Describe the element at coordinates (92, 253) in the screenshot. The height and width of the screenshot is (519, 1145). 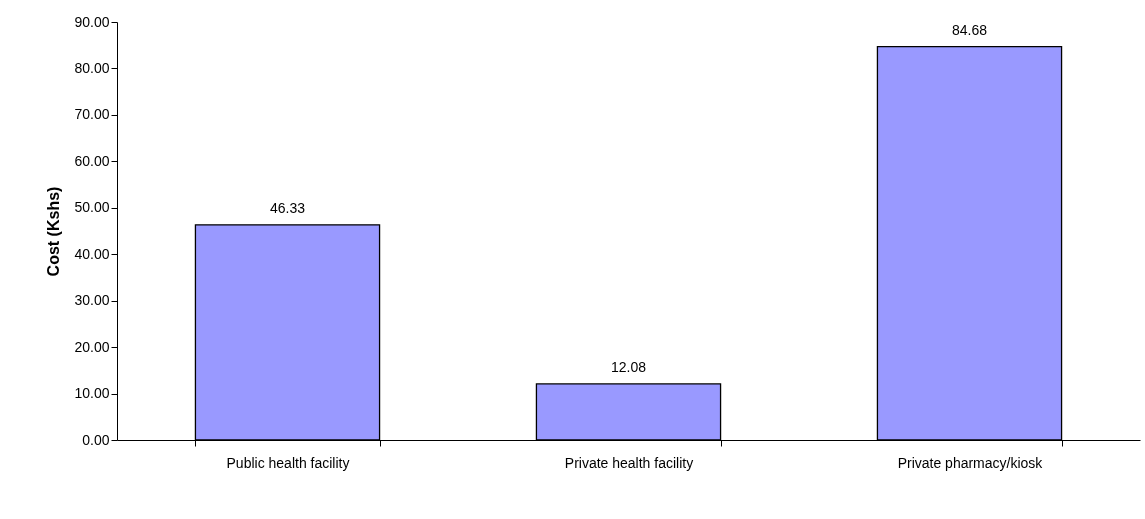
I see `y-tick-label: 40.00` at that location.